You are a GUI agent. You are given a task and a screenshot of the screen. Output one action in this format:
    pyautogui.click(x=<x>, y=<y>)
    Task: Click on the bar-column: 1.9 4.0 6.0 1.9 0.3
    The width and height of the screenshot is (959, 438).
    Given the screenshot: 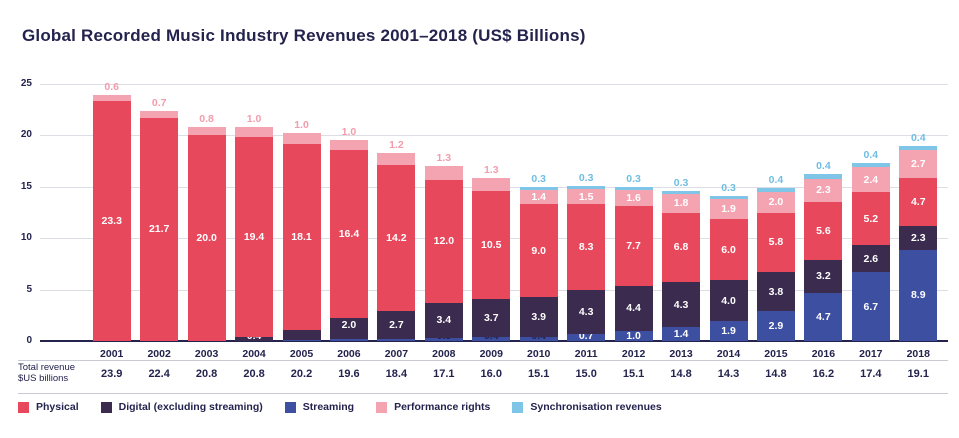 What is the action you would take?
    pyautogui.click(x=728, y=212)
    